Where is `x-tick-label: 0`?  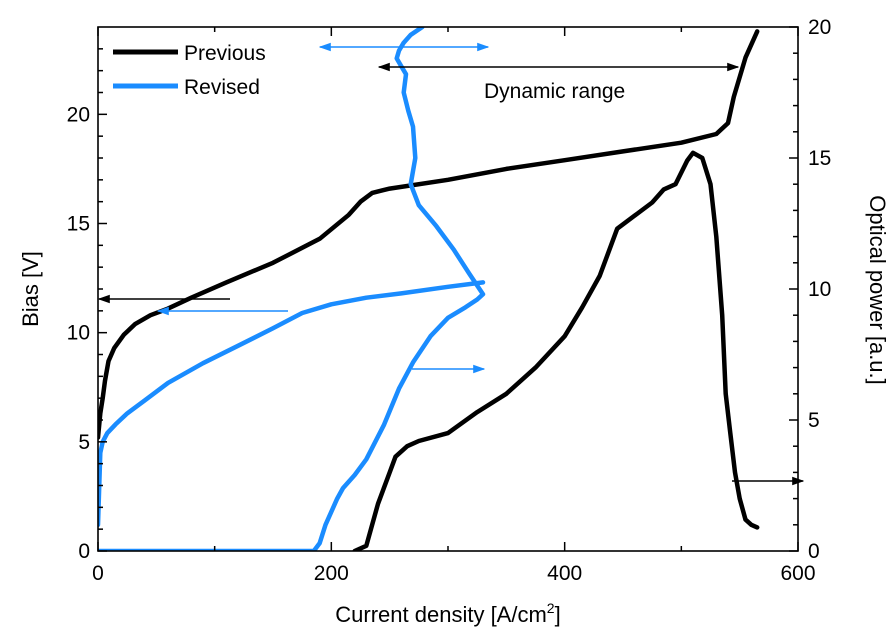
x-tick-label: 0 is located at coordinates (98, 573).